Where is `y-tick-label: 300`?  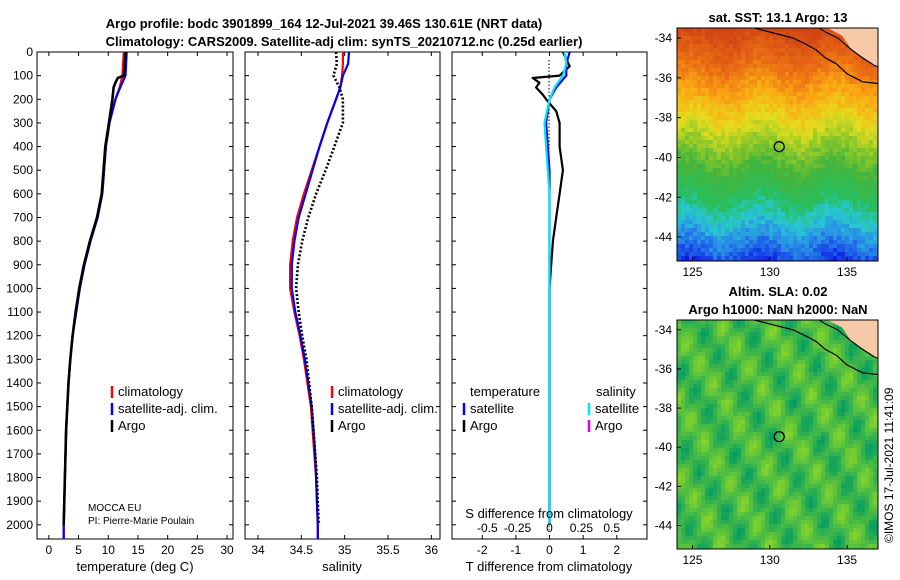 y-tick-label: 300 is located at coordinates (23, 123).